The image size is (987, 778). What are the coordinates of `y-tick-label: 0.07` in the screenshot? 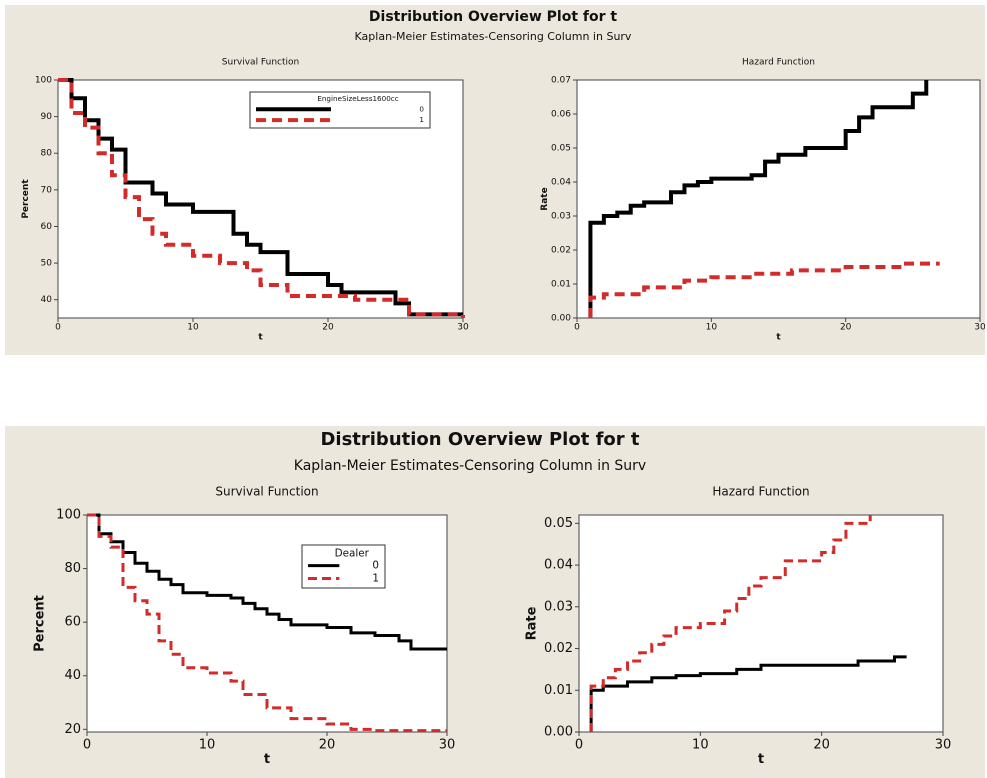 It's located at (561, 81).